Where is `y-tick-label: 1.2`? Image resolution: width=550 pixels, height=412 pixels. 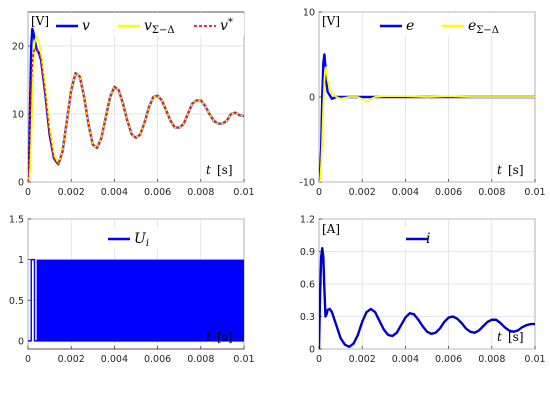
y-tick-label: 1.2 is located at coordinates (307, 220).